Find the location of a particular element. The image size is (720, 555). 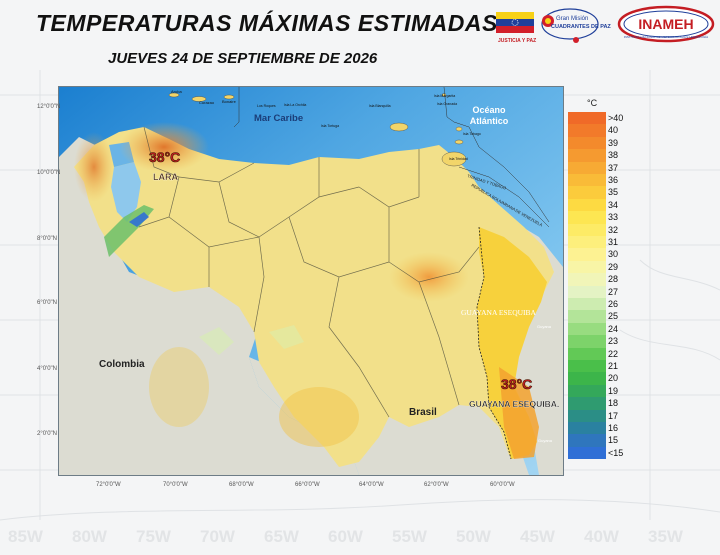

island-label: Isla La Orchila is located at coordinates (295, 105).